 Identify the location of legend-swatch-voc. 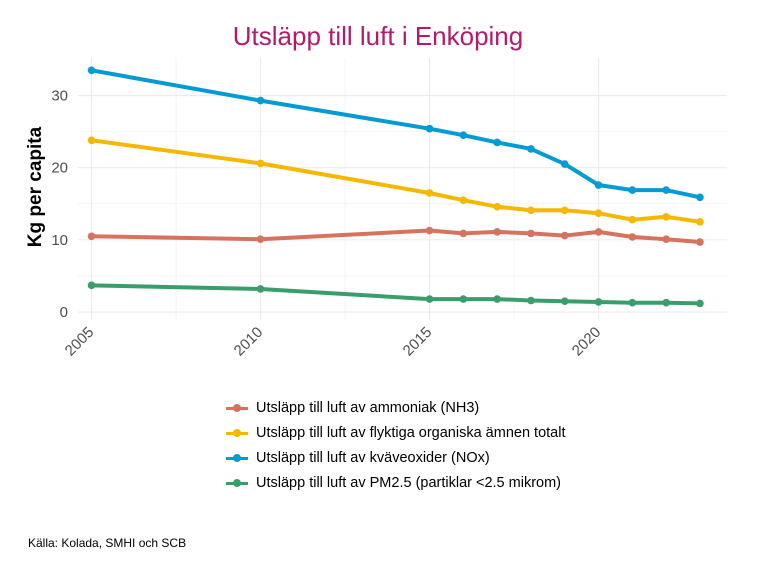
(237, 433).